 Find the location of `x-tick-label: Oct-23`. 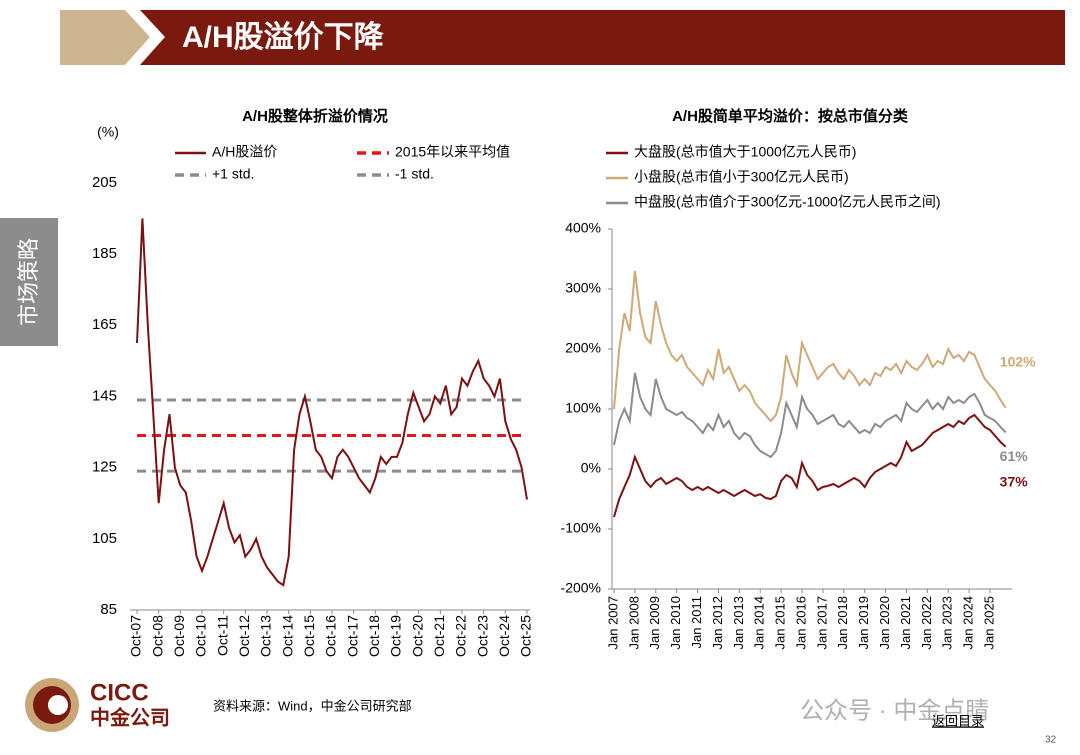

x-tick-label: Oct-23 is located at coordinates (482, 636).